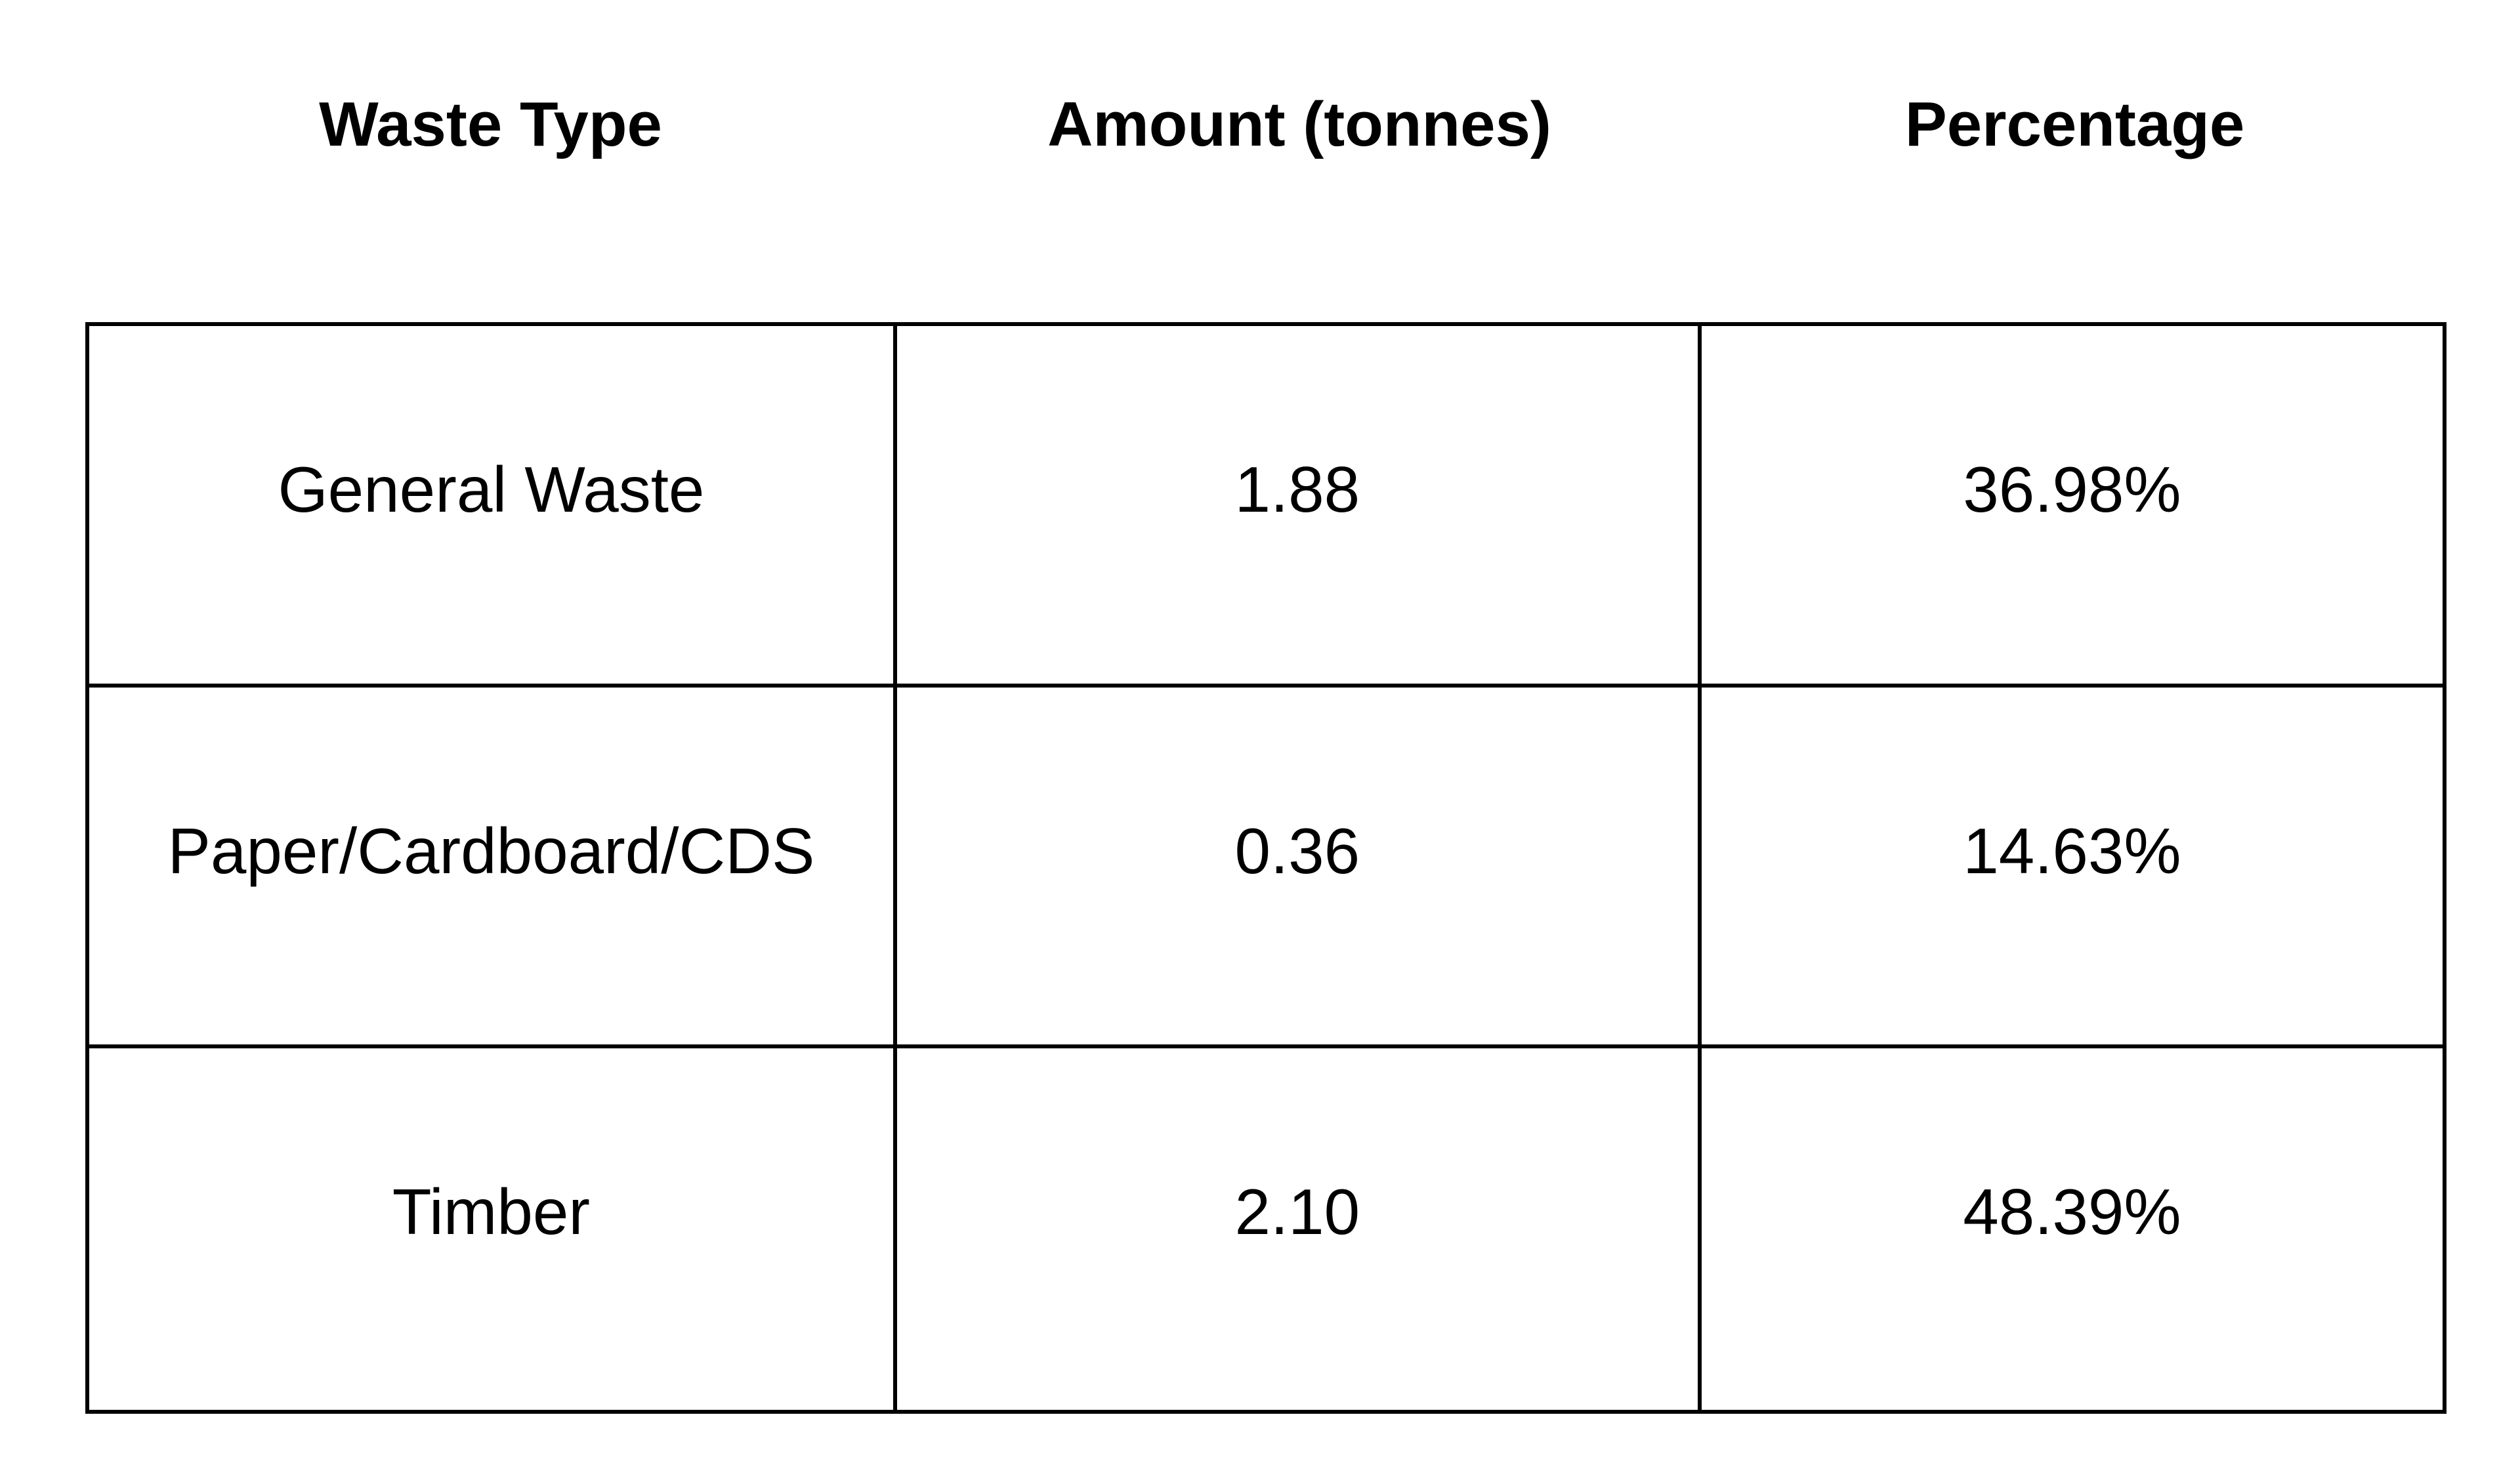  Describe the element at coordinates (1299, 124) in the screenshot. I see `column-header-amount-tonnes: Amount (tonnes)` at that location.